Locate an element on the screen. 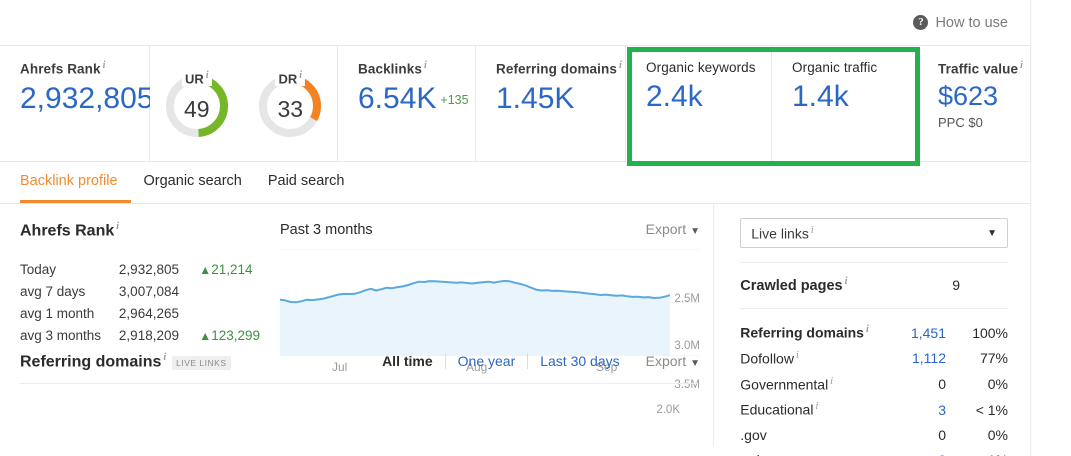 This screenshot has width=1071, height=456. range-one-year: One year is located at coordinates (487, 361).